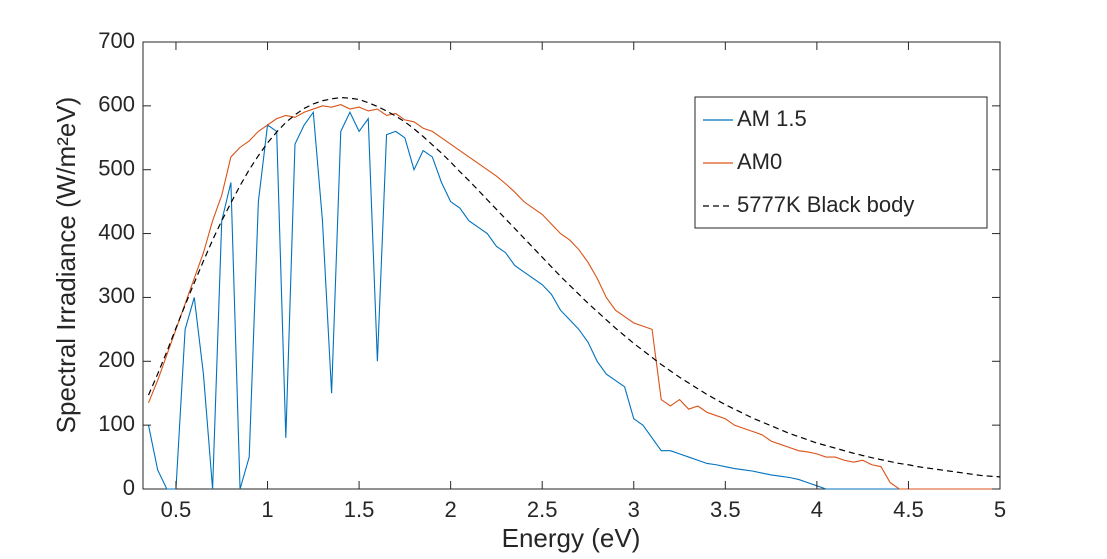 Image resolution: width=1107 pixels, height=559 pixels. Describe the element at coordinates (116, 168) in the screenshot. I see `y-tick-label: 500` at that location.